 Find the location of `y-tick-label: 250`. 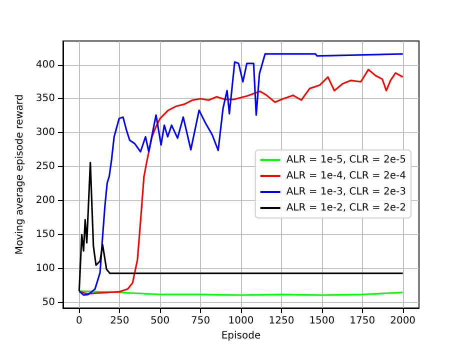

y-tick-label: 250 is located at coordinates (45, 166).